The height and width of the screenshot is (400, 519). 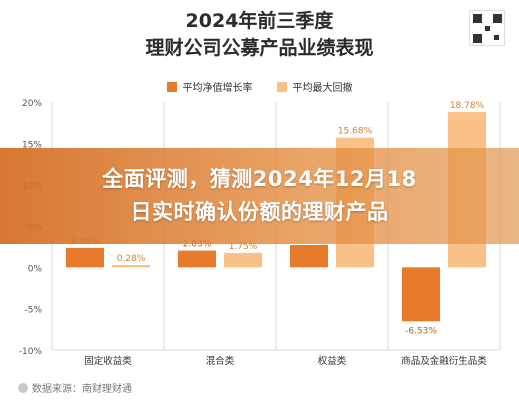 I want to click on legend-label-series-b: 平均最大回撤, so click(x=322, y=88).